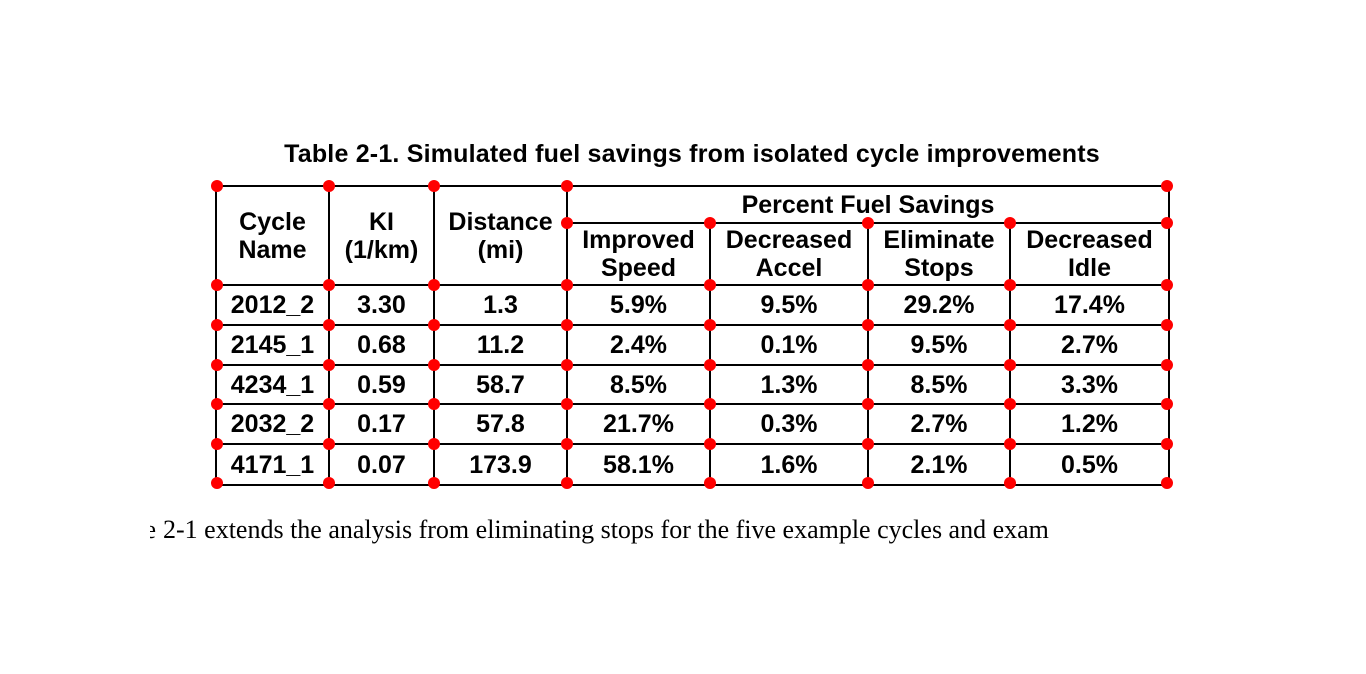  Describe the element at coordinates (790, 425) in the screenshot. I see `data-cell: 0.3%` at that location.